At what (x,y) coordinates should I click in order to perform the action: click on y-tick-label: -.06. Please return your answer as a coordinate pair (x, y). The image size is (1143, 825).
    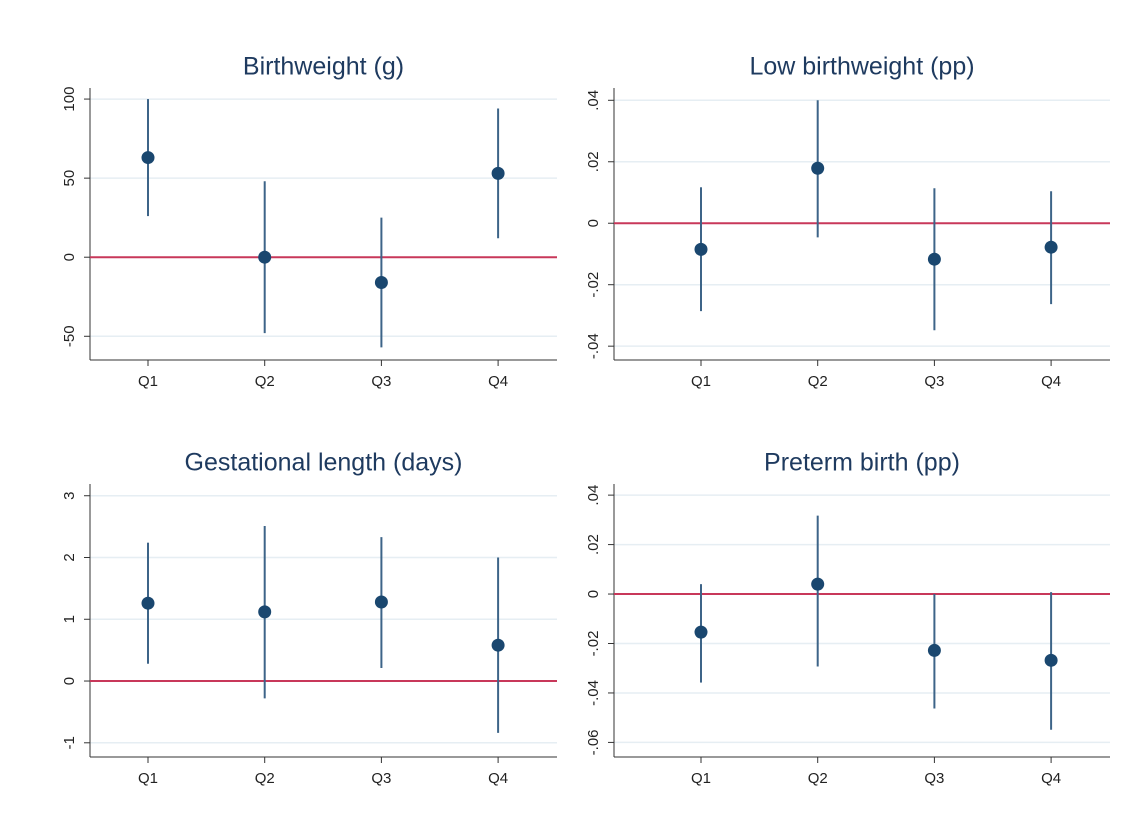
    Looking at the image, I should click on (593, 742).